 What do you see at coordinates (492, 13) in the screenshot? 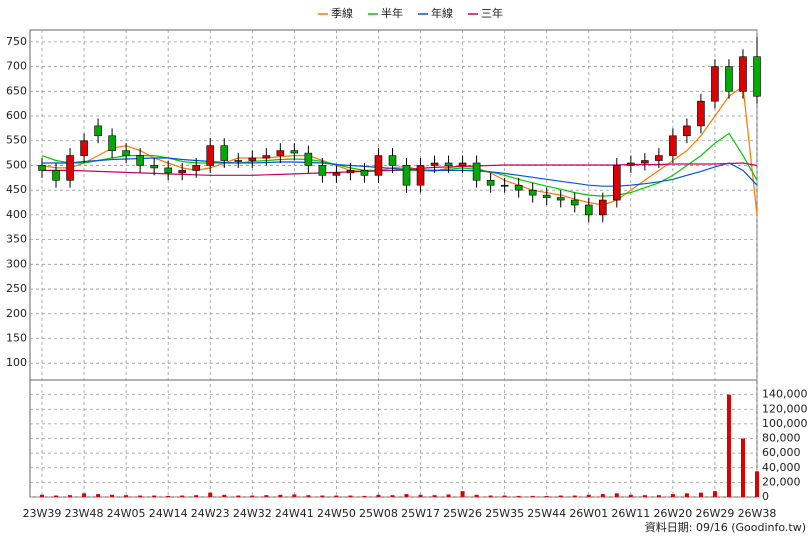
I see `legend-label: 三年` at bounding box center [492, 13].